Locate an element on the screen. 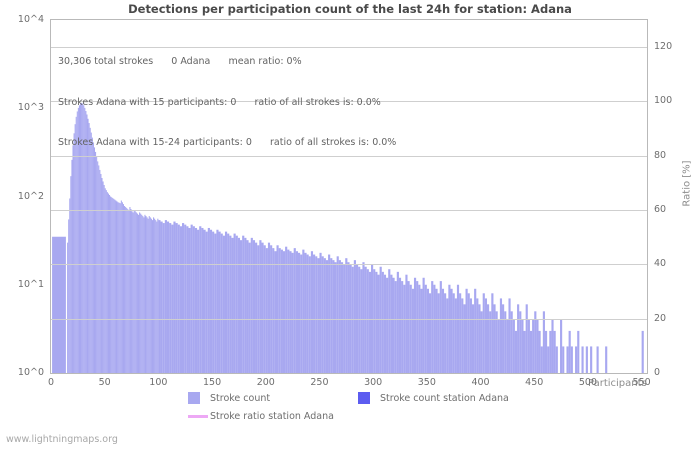  y-axis-right-tick-label: 100 is located at coordinates (663, 101).